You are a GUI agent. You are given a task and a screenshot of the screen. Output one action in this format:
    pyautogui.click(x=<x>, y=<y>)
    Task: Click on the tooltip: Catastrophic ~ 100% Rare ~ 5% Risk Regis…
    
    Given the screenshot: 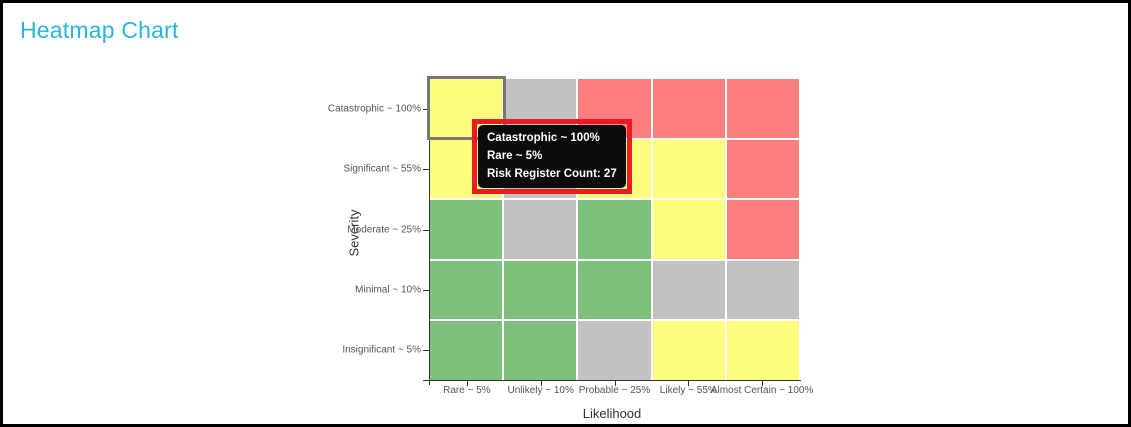 What is the action you would take?
    pyautogui.click(x=552, y=156)
    